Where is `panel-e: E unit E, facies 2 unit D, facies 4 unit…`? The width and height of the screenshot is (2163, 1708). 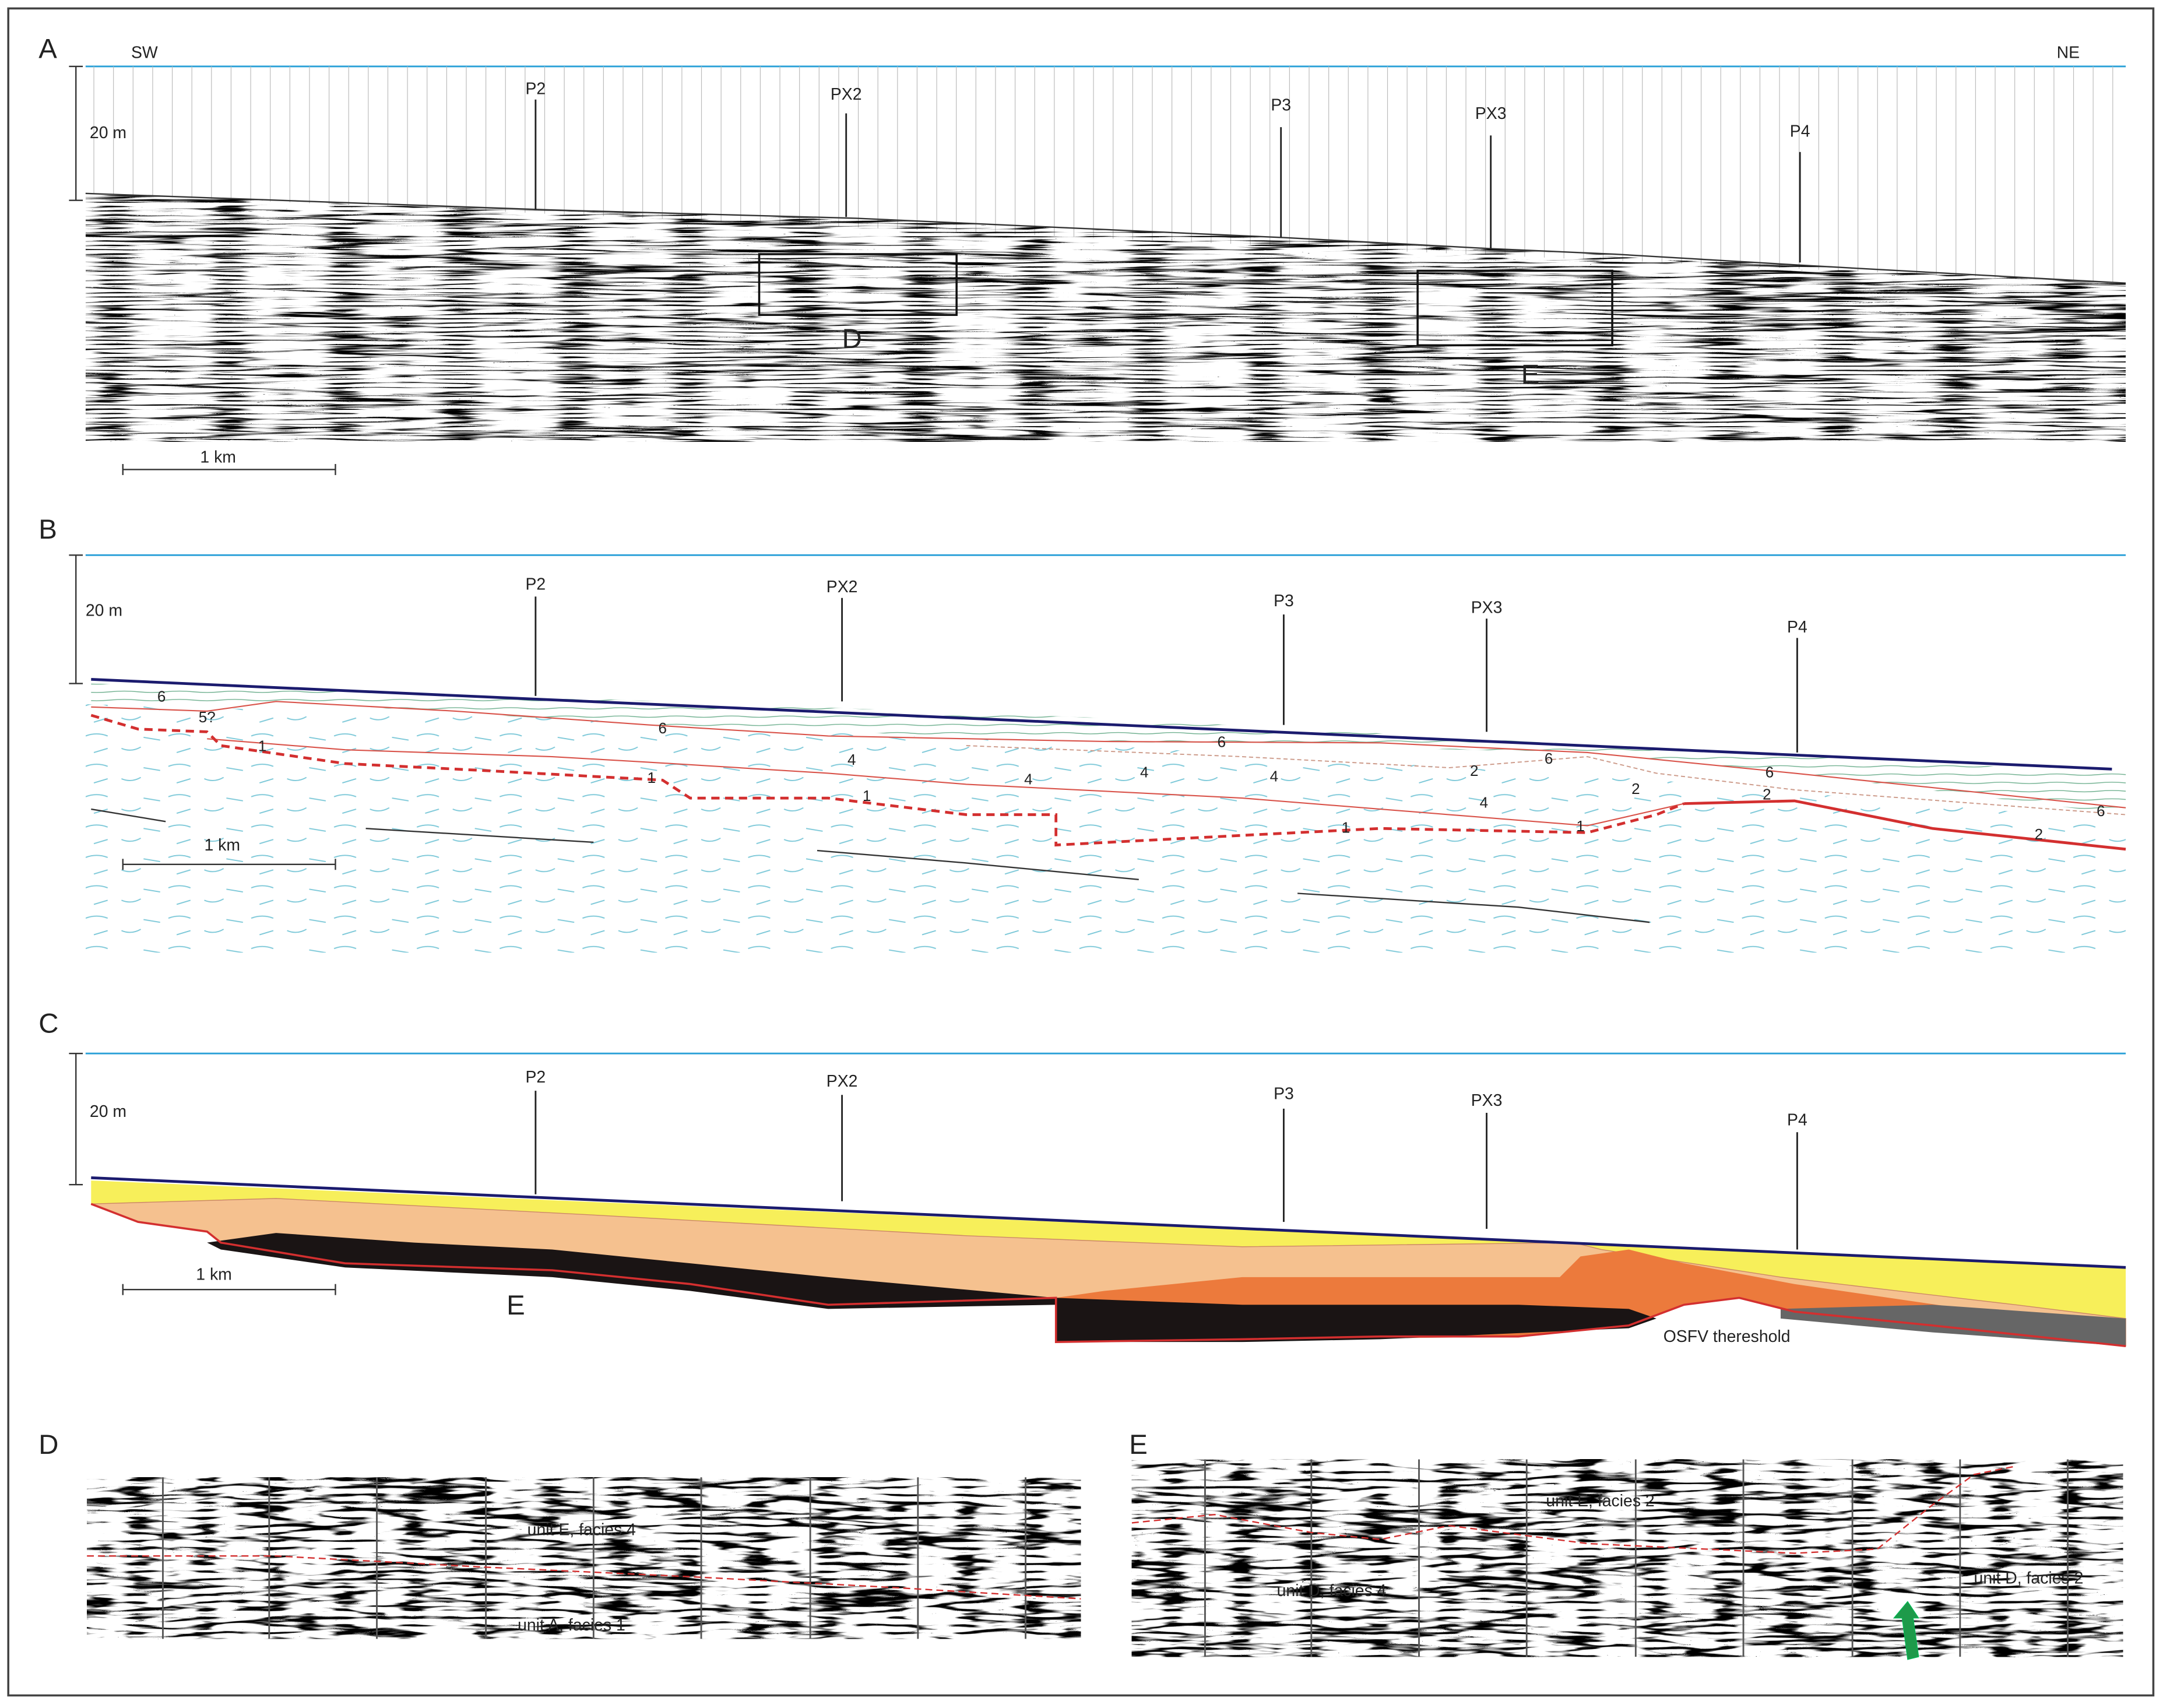 panel-e: E unit E, facies 2 unit D, facies 4 unit… is located at coordinates (1626, 1544).